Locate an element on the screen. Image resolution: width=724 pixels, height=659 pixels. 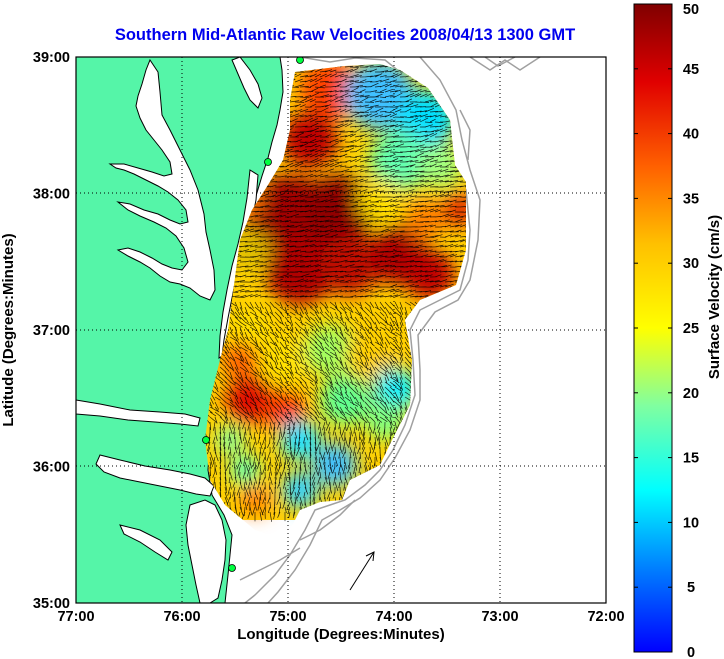
colorbar is located at coordinates (653, 328).